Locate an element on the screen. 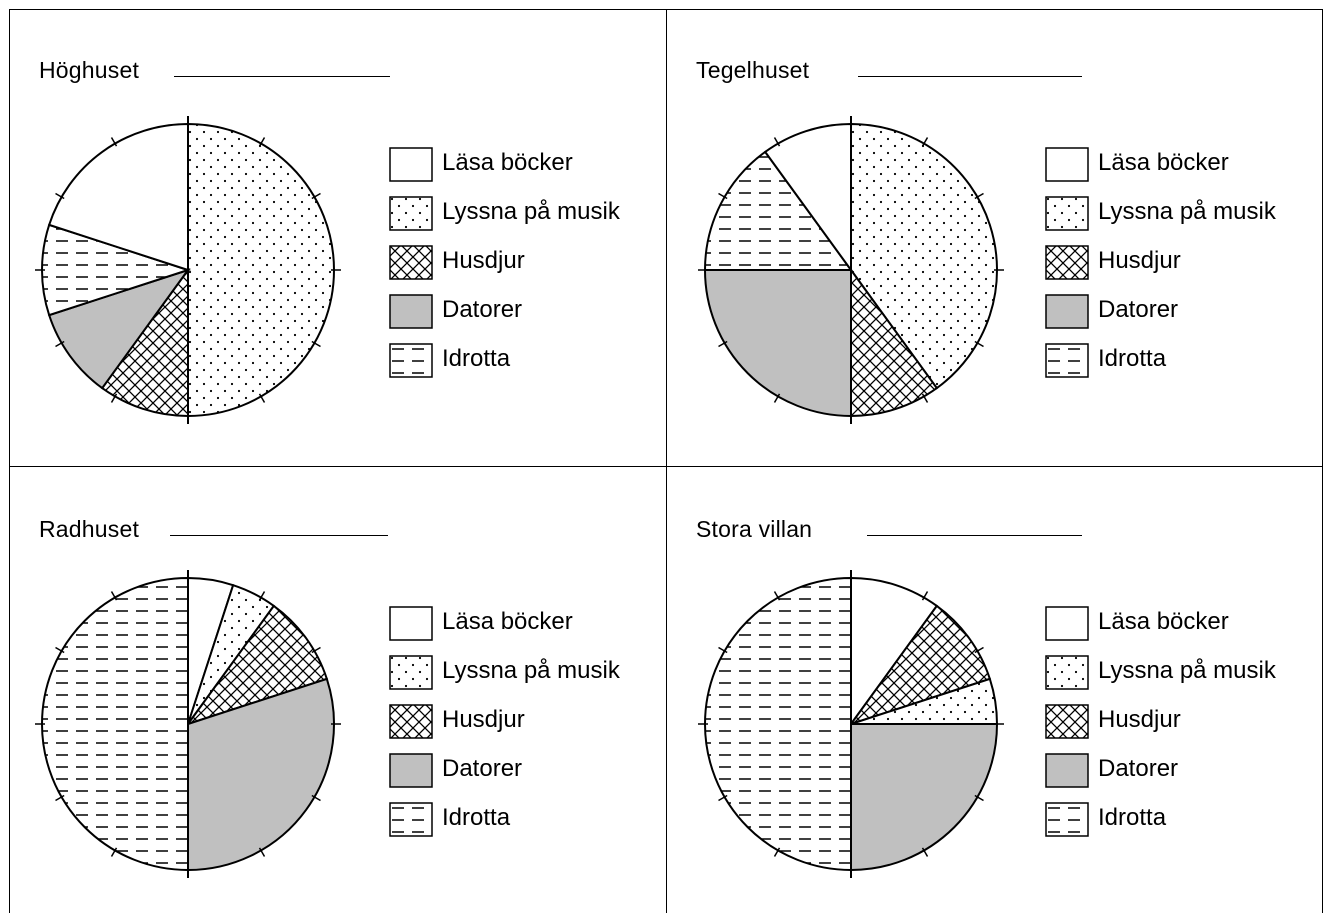 The width and height of the screenshot is (1330, 923). chart-title: Höghuset is located at coordinates (89, 70).